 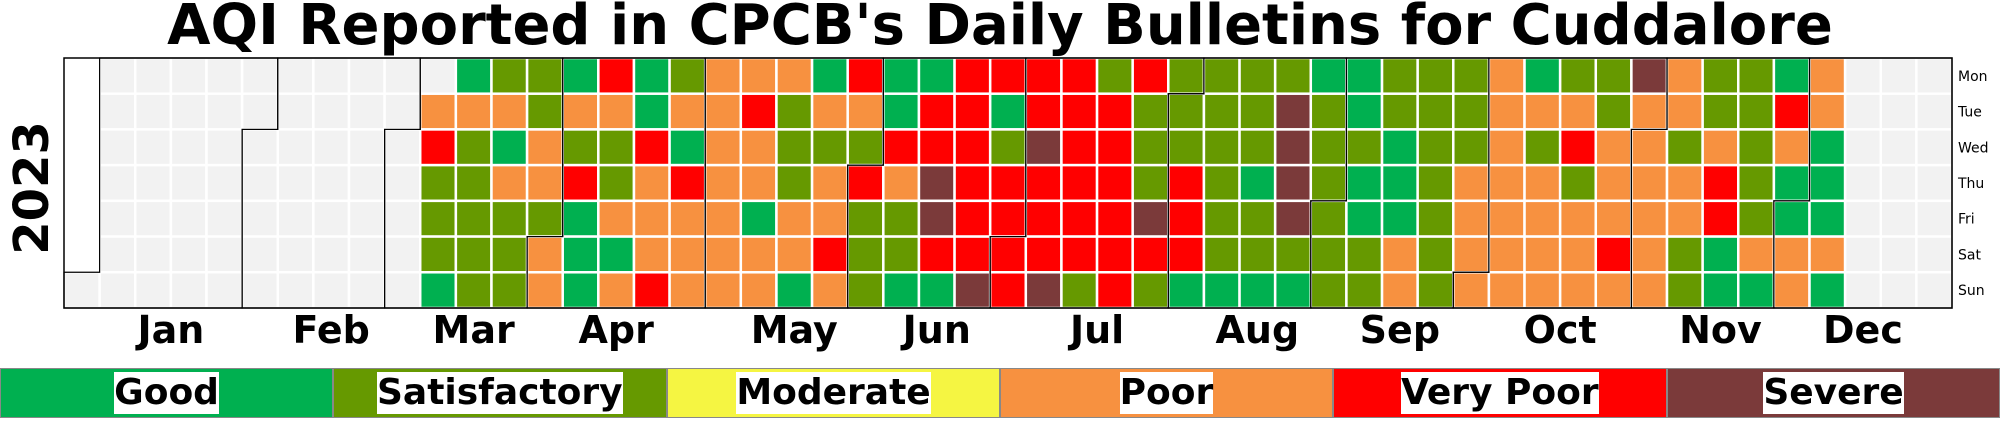 I want to click on legend-item-good: Good, so click(x=167, y=393).